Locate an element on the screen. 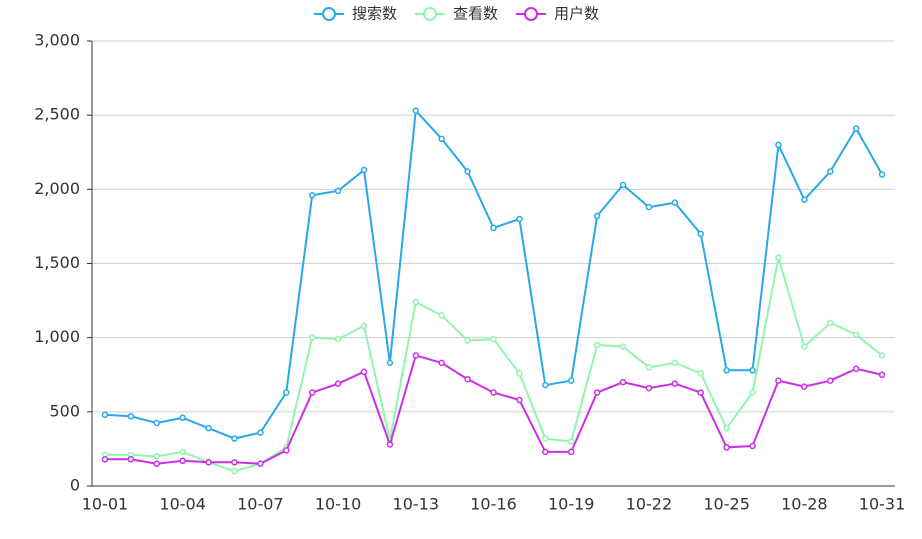  x-tick-label: 10-25 is located at coordinates (726, 504).